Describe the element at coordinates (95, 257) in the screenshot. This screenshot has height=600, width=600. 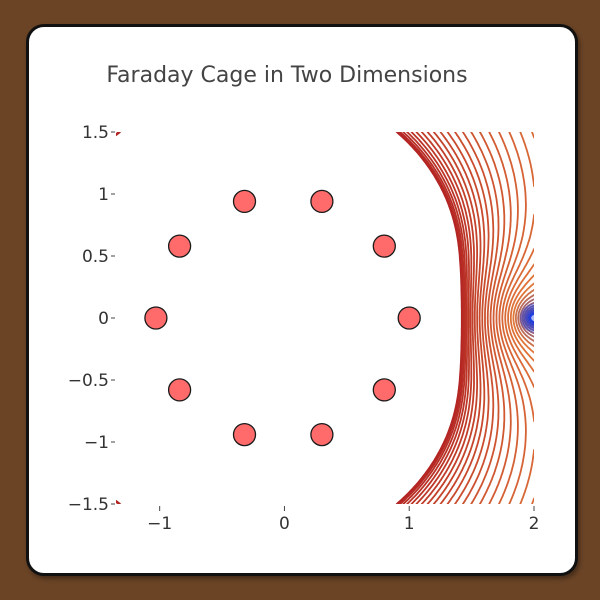
I see `y-tick-label: 0.5` at that location.